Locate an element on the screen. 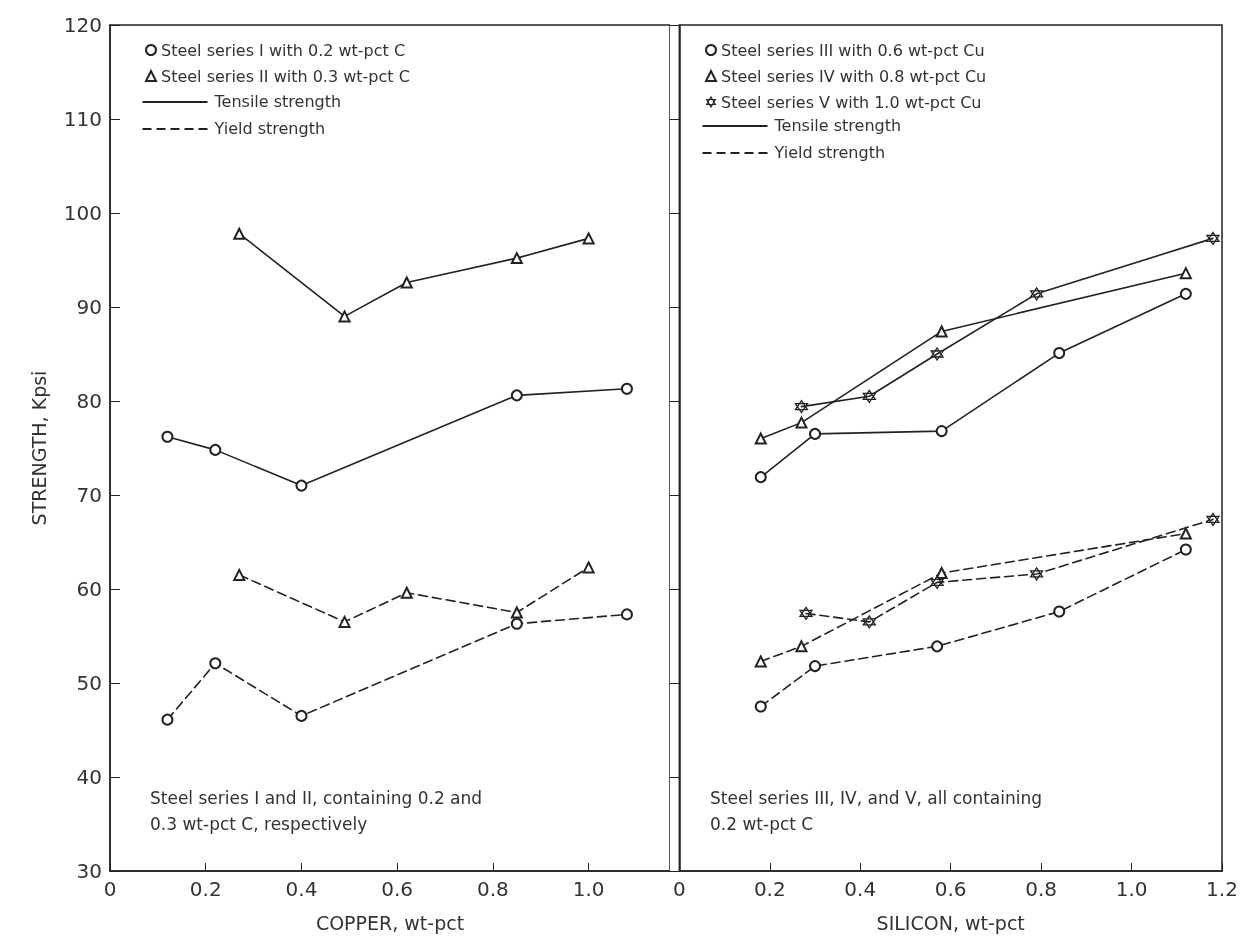 The width and height of the screenshot is (1255, 945). x-axis-title: COPPER, wt-pct is located at coordinates (390, 922).